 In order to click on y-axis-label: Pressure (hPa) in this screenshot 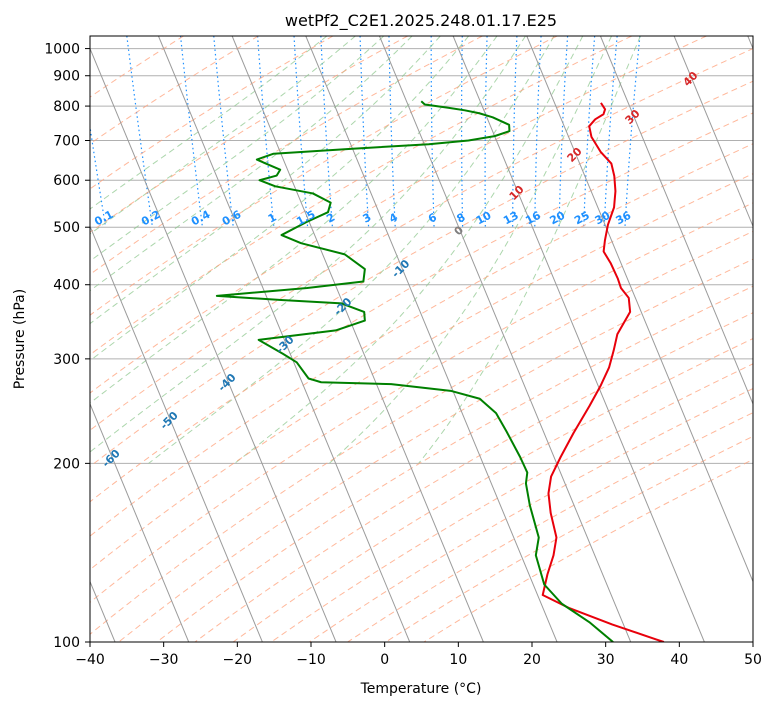, I will do `click(20, 339)`.